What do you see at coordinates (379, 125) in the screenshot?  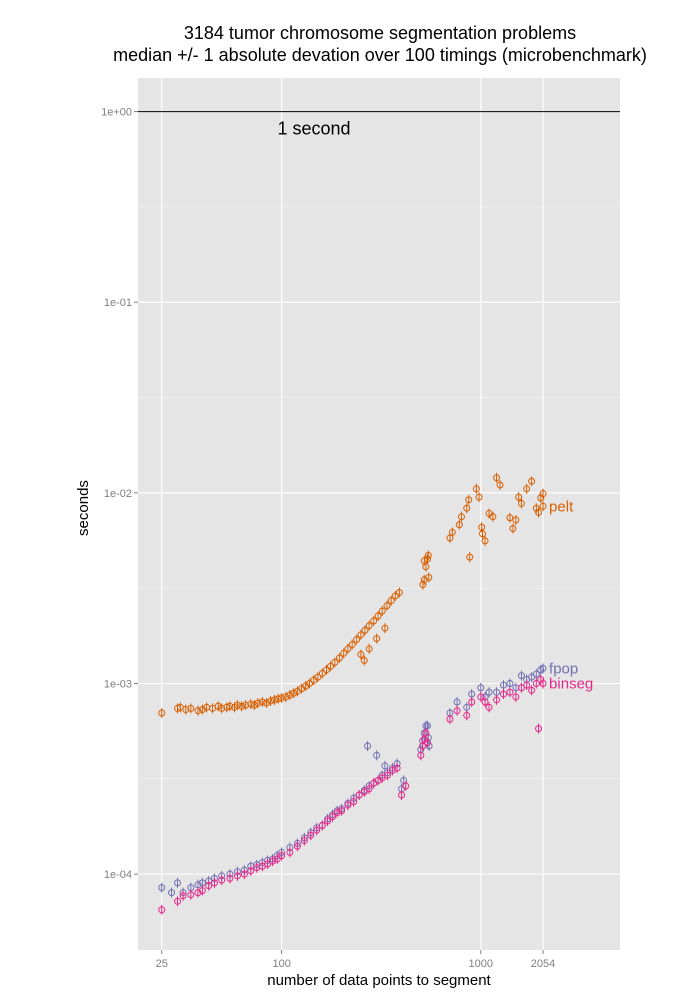 I see `reference-line-group: 1 second` at bounding box center [379, 125].